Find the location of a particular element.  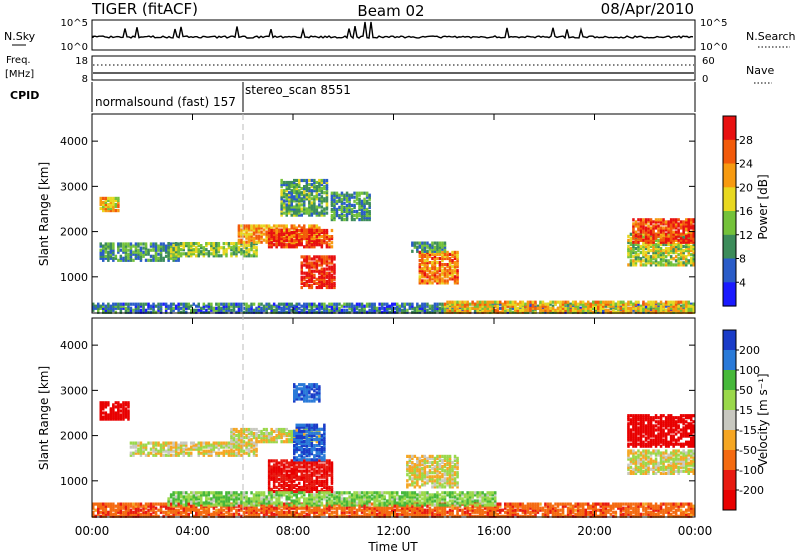

freq-label: Freq. is located at coordinates (18, 60).